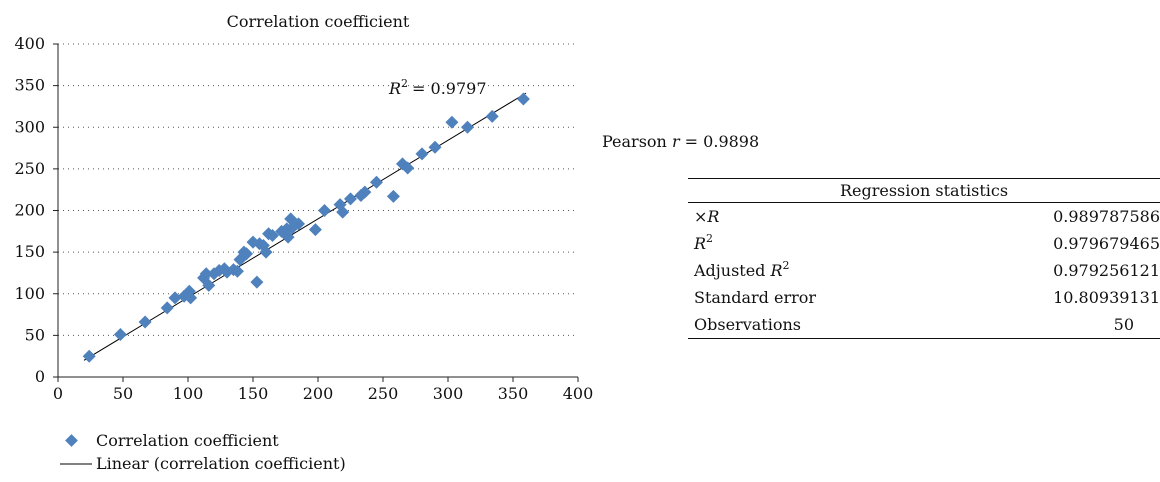 This screenshot has width=1160, height=482. Describe the element at coordinates (71, 440) in the screenshot. I see `legend-marker-points` at that location.